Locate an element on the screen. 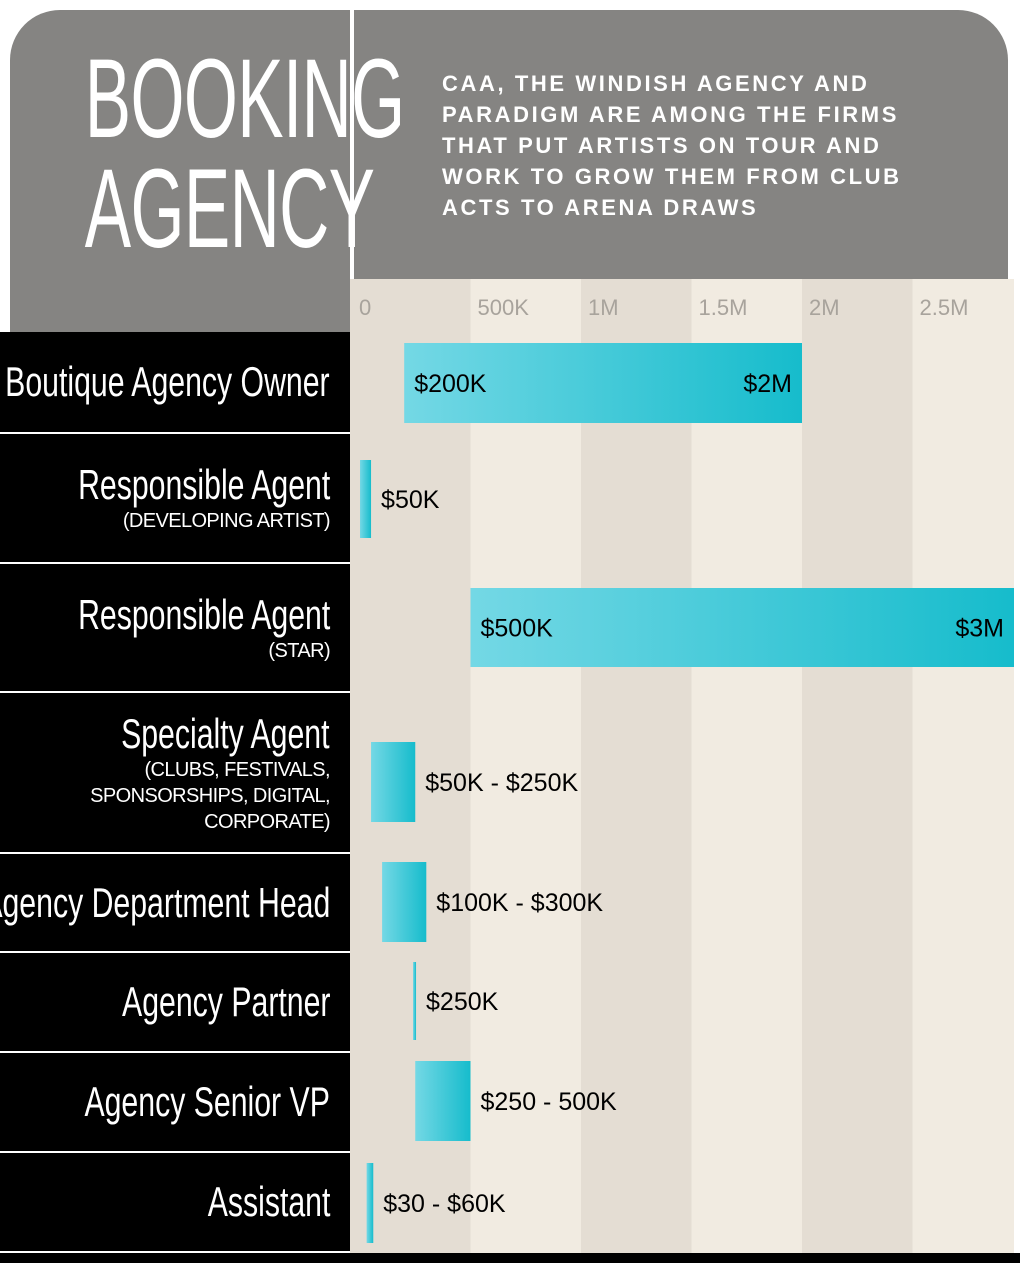  category-label: Responsible Agent (STAR) is located at coordinates (165, 627).